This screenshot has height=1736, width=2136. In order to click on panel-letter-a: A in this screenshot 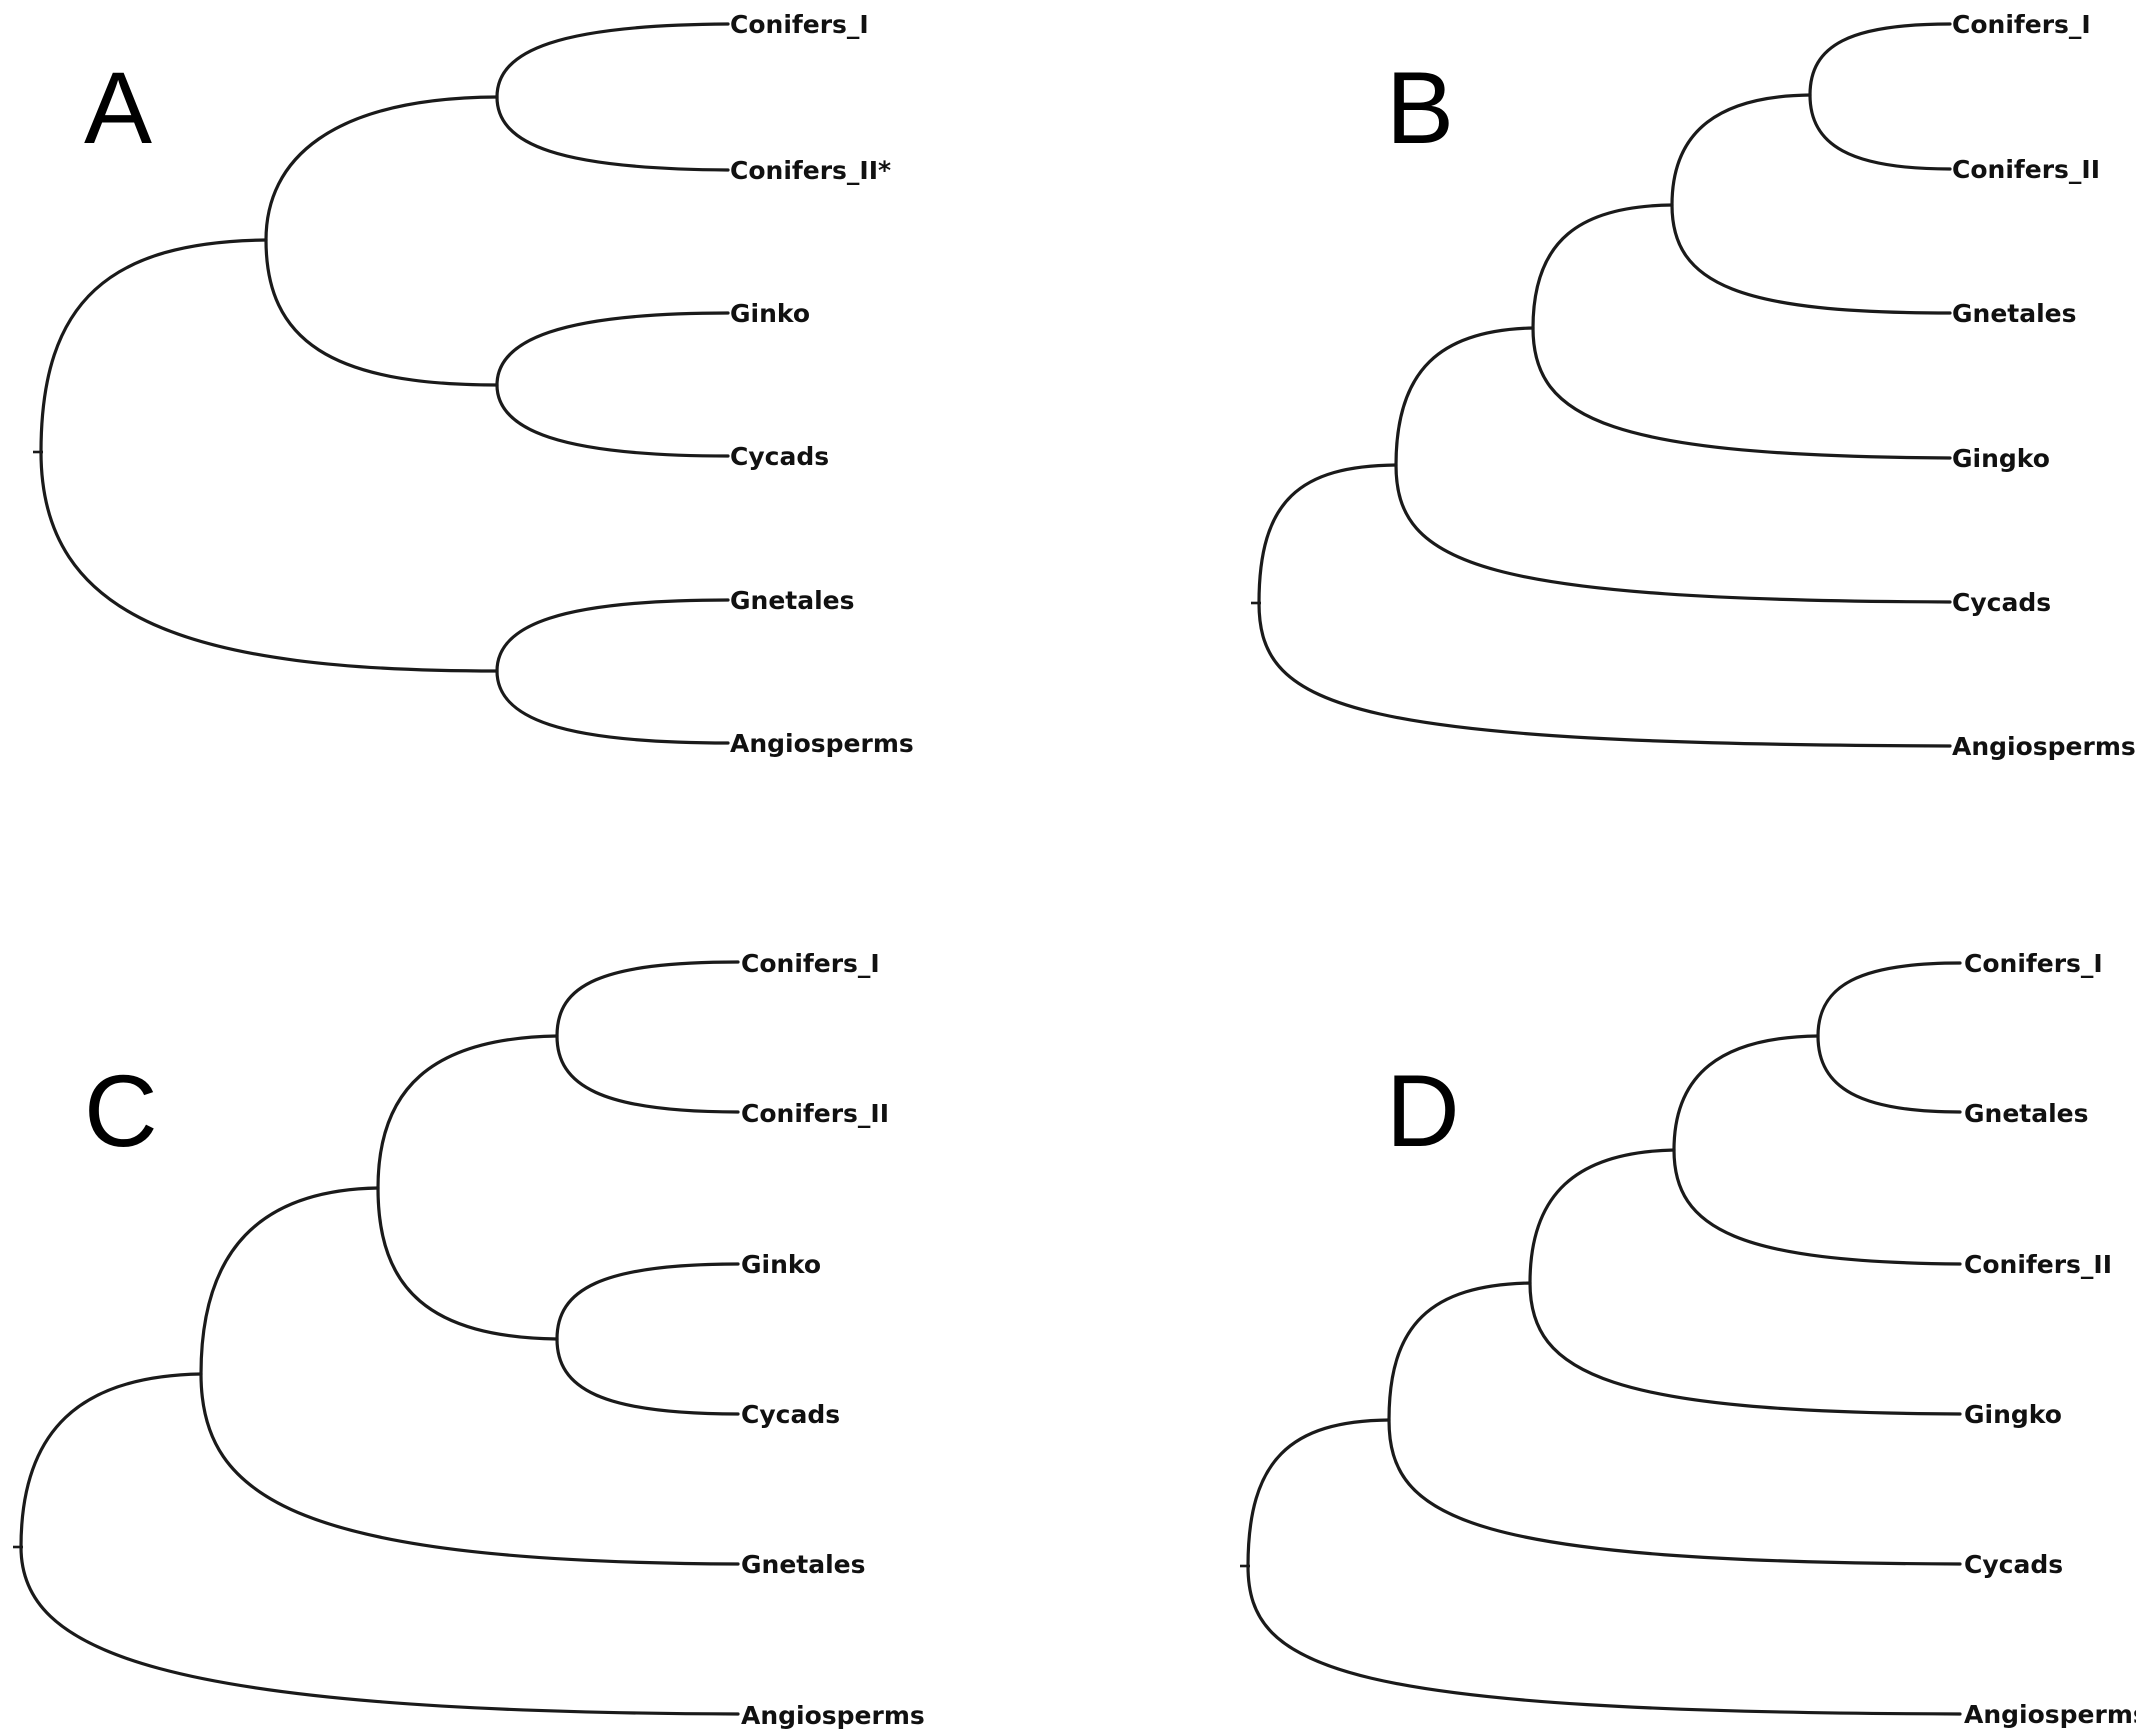, I will do `click(118, 108)`.